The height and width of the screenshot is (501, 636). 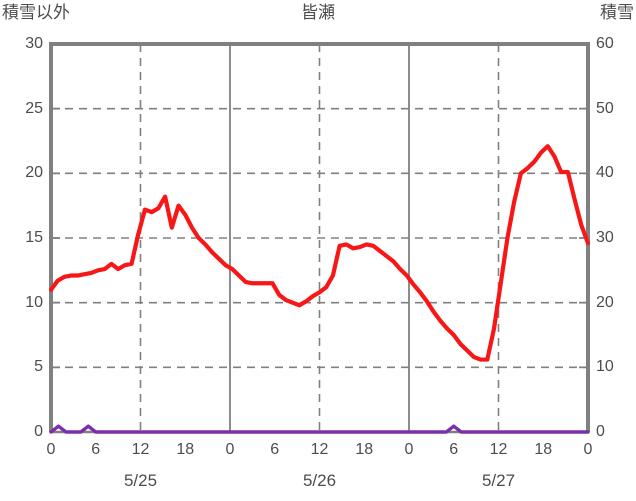 What do you see at coordinates (605, 237) in the screenshot?
I see `ytick-label-right: 30` at bounding box center [605, 237].